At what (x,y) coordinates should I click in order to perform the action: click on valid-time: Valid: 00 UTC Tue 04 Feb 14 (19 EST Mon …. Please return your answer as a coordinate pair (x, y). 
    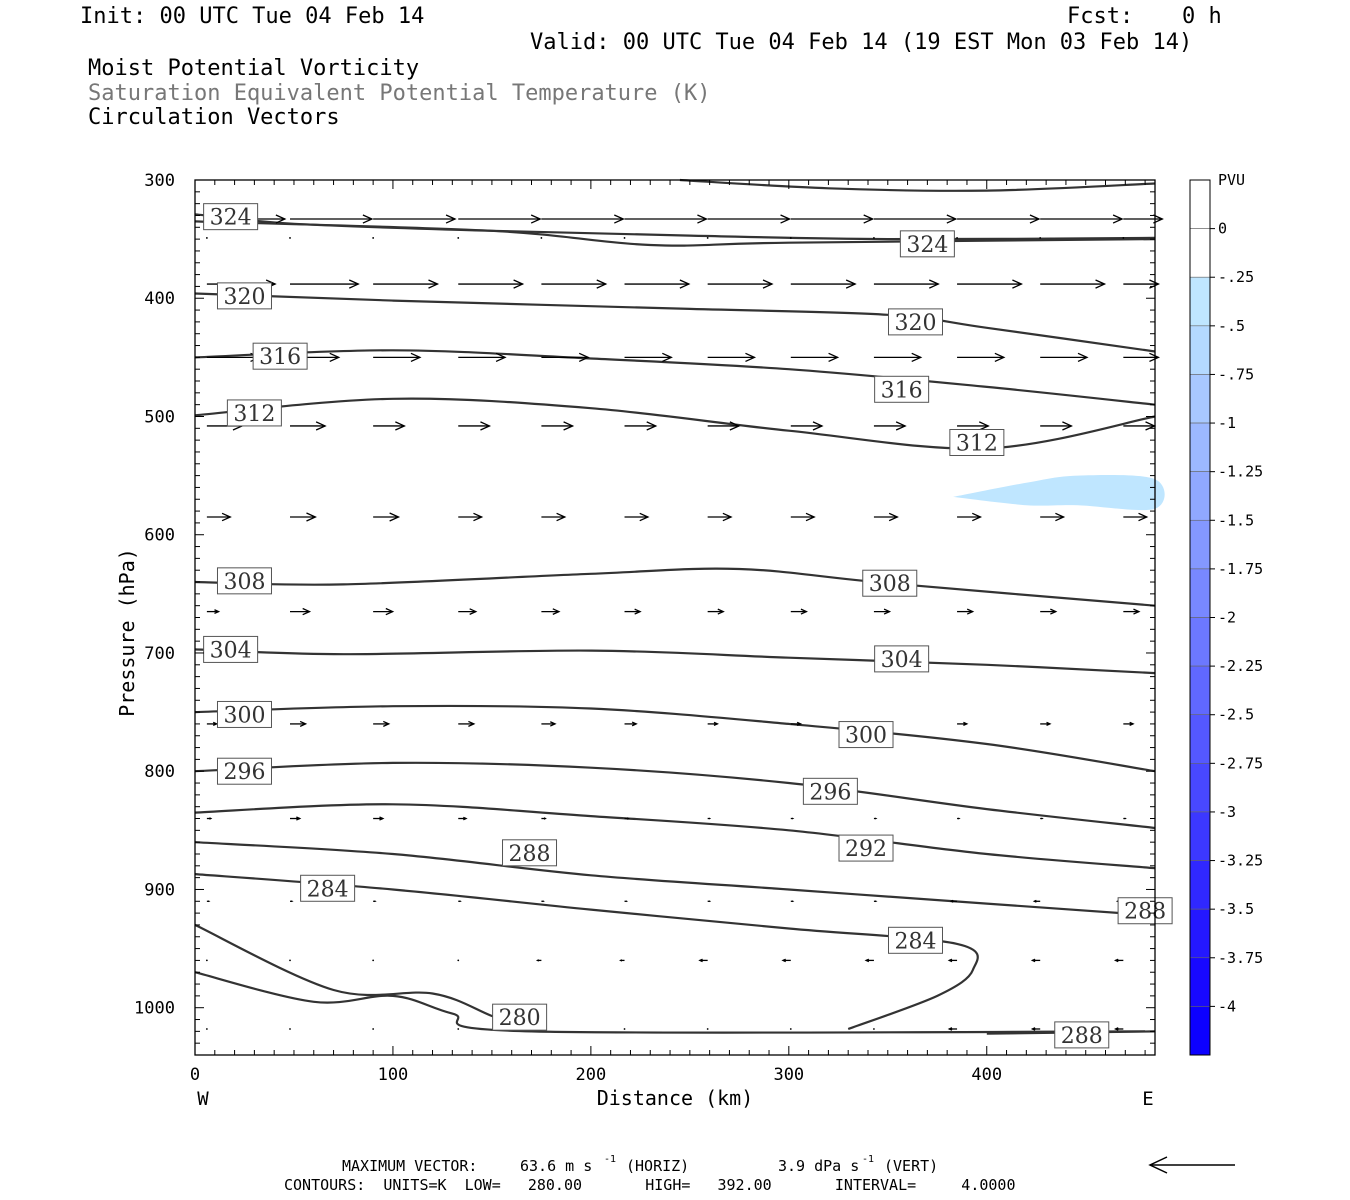
    Looking at the image, I should click on (861, 42).